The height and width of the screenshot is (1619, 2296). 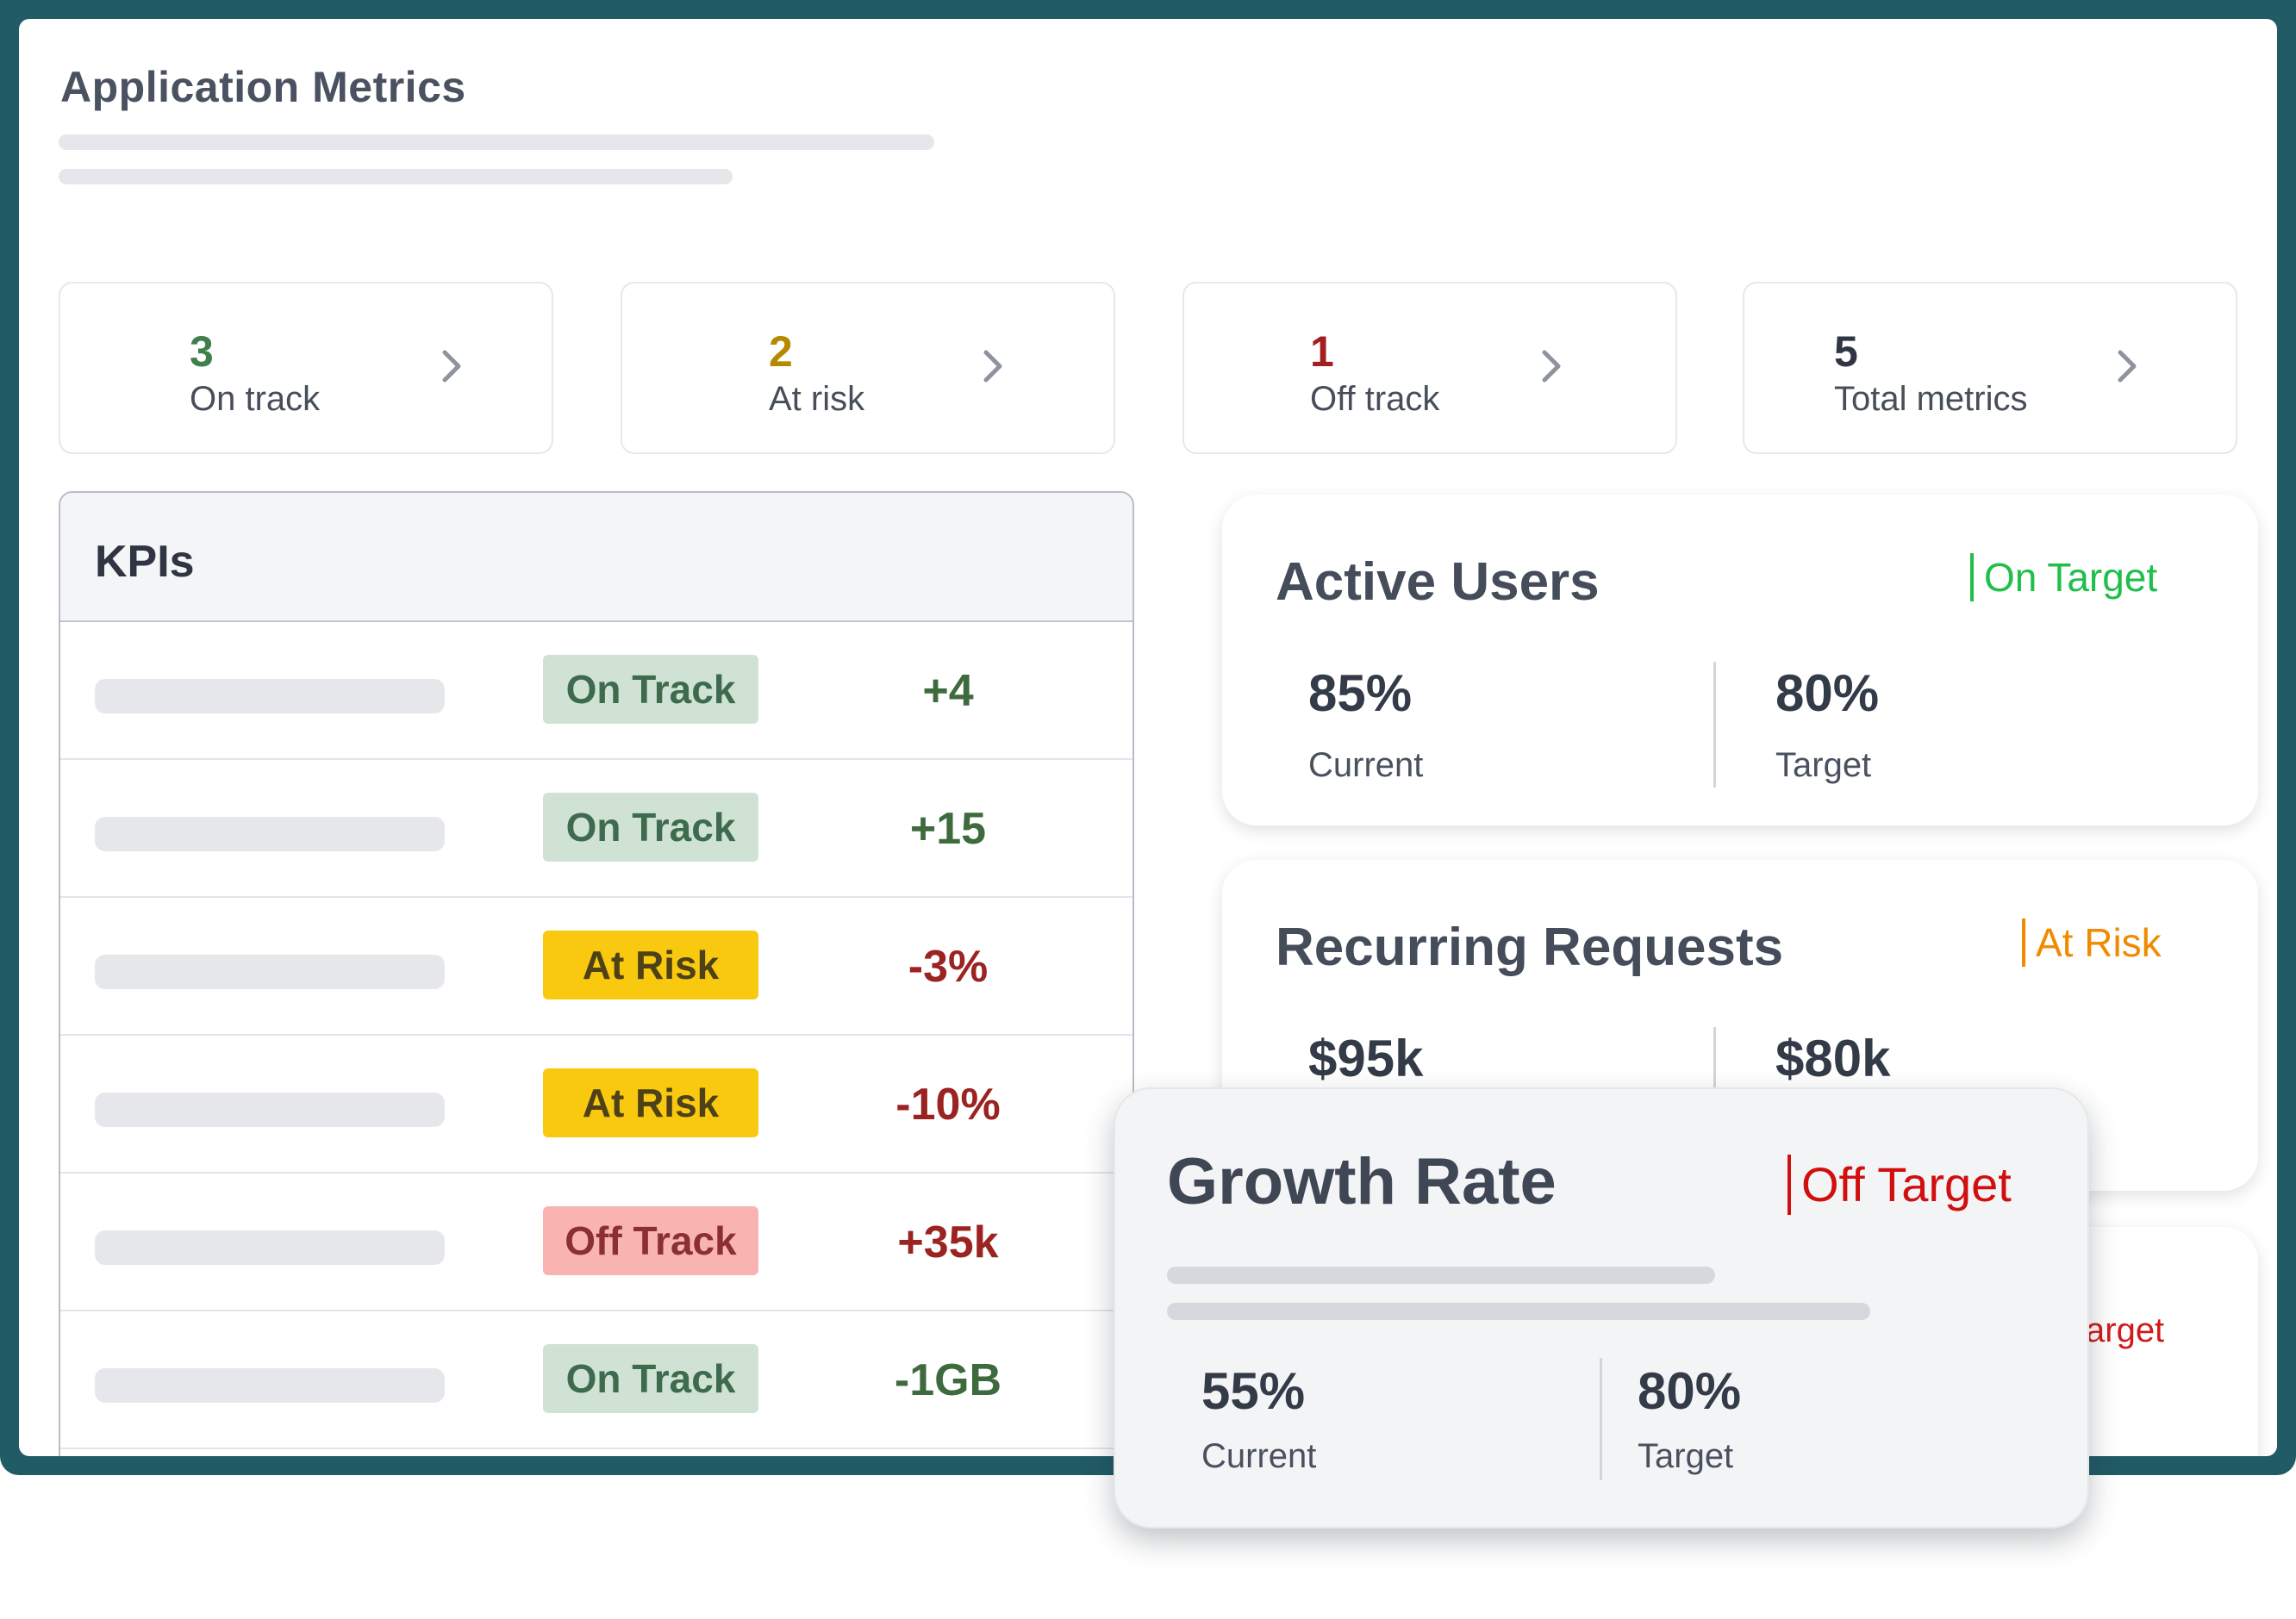 What do you see at coordinates (145, 562) in the screenshot?
I see `kpi-table-title: KPIs` at bounding box center [145, 562].